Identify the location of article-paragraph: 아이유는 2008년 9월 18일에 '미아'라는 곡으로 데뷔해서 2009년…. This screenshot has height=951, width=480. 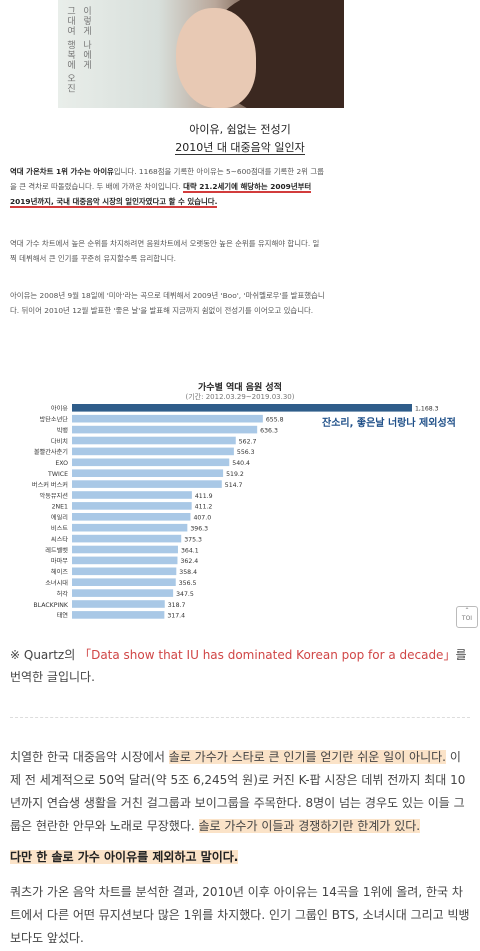
(167, 303).